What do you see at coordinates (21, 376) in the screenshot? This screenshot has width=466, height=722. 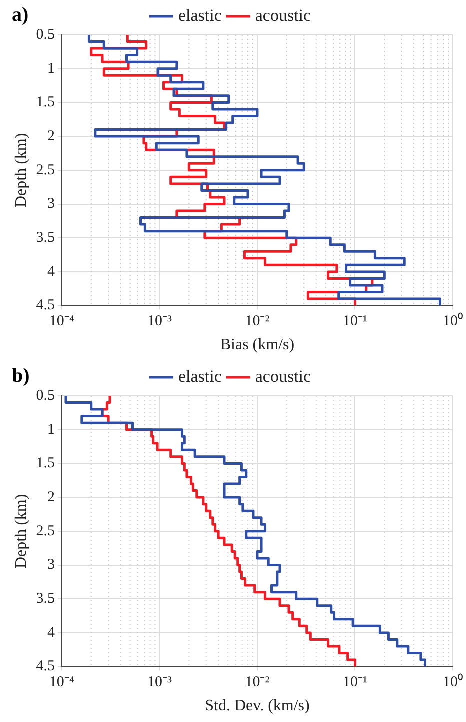 I see `text: b)` at bounding box center [21, 376].